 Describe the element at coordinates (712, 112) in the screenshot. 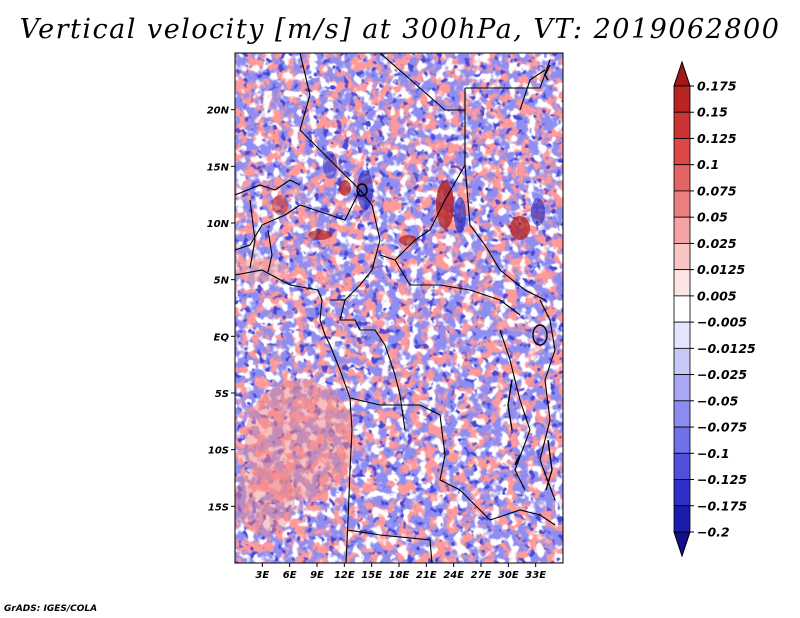

I see `colorbar-label: 0.15` at that location.